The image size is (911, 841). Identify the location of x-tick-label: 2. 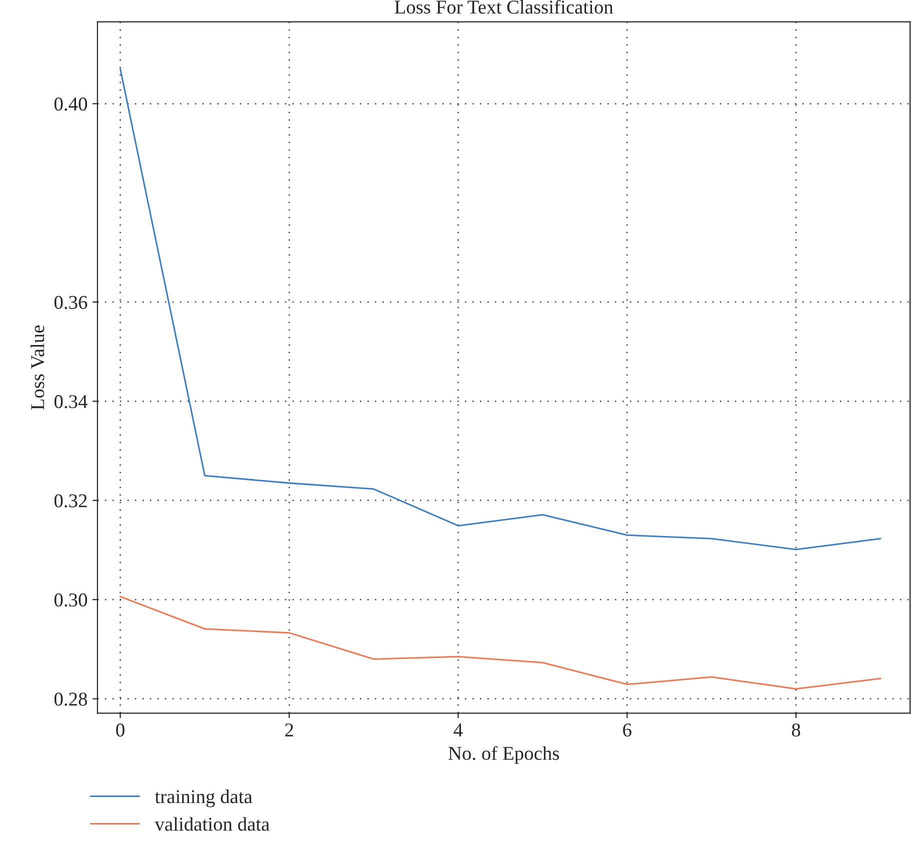
(289, 730).